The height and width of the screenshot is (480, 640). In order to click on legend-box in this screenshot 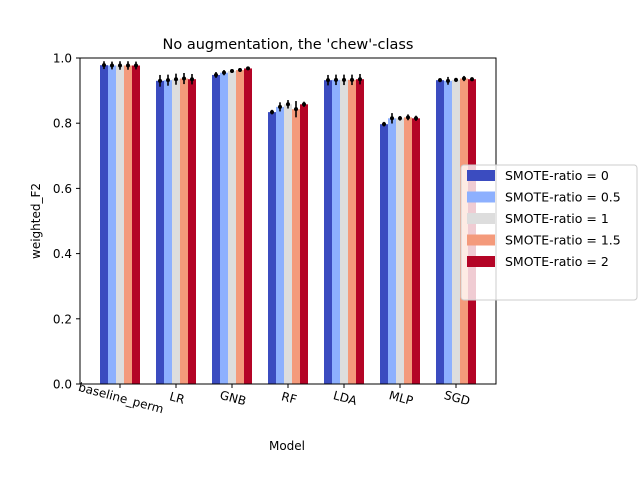, I will do `click(549, 232)`.